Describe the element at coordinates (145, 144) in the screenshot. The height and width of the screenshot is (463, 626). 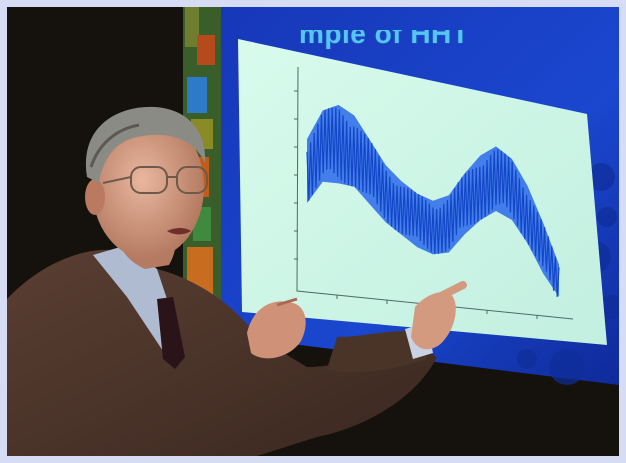
I see `presenter-hair` at that location.